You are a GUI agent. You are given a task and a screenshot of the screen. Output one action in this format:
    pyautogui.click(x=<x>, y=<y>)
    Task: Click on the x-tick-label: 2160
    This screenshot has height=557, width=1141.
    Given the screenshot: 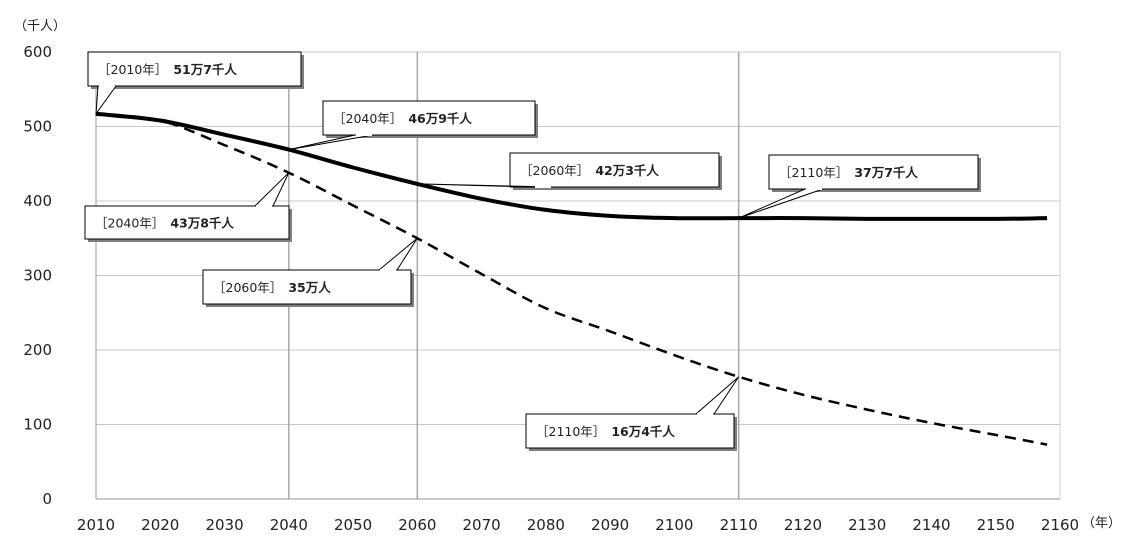 What is the action you would take?
    pyautogui.click(x=1060, y=525)
    